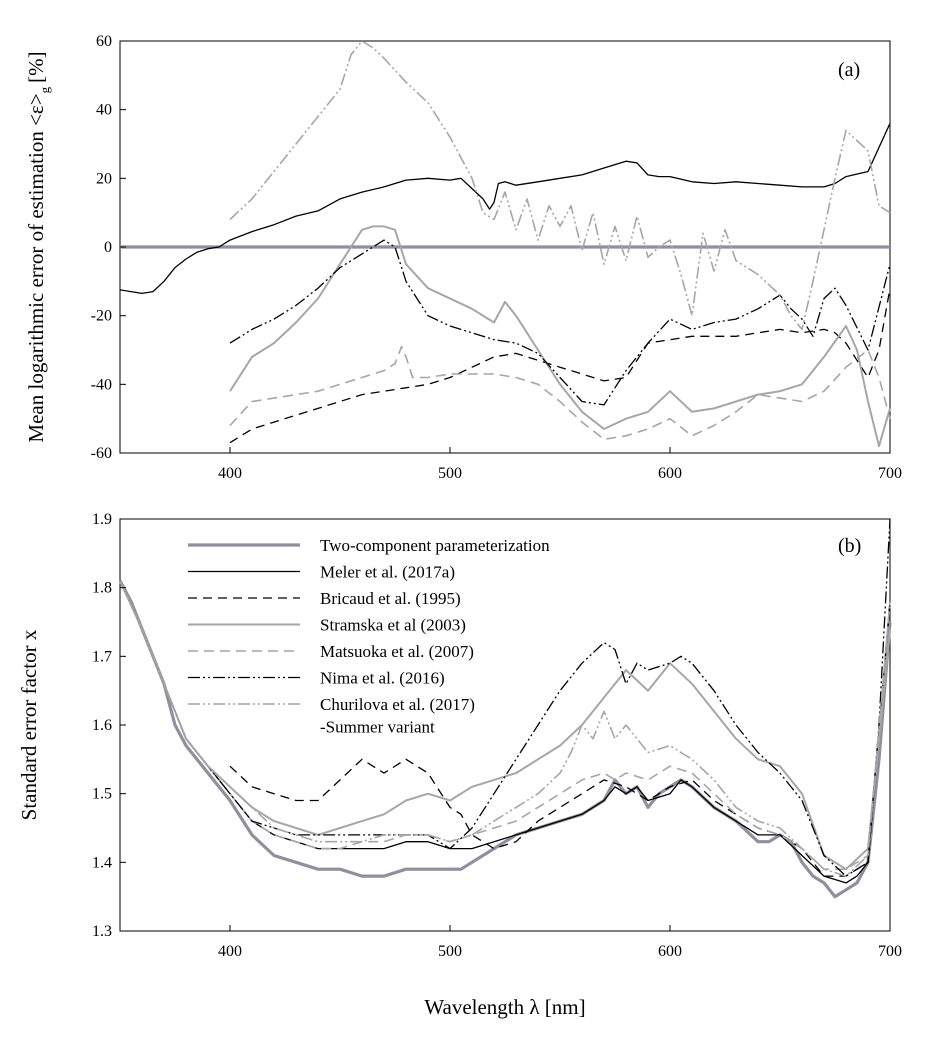  I want to click on panel-b-y-tick-label: 1.4, so click(102, 862).